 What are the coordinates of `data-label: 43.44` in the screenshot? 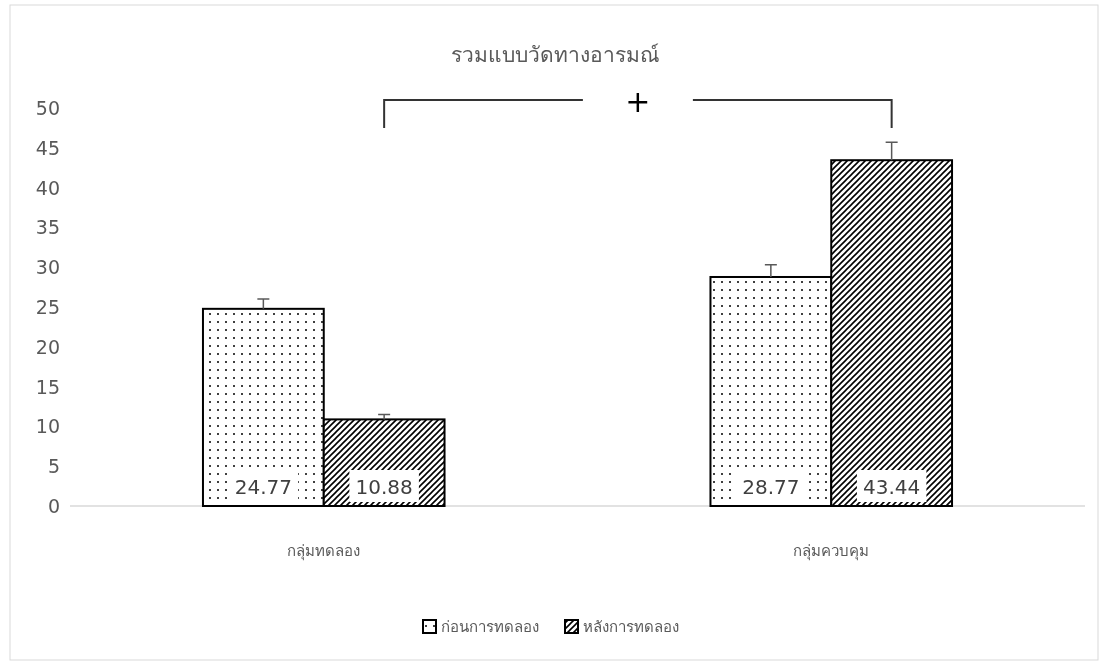 It's located at (892, 487).